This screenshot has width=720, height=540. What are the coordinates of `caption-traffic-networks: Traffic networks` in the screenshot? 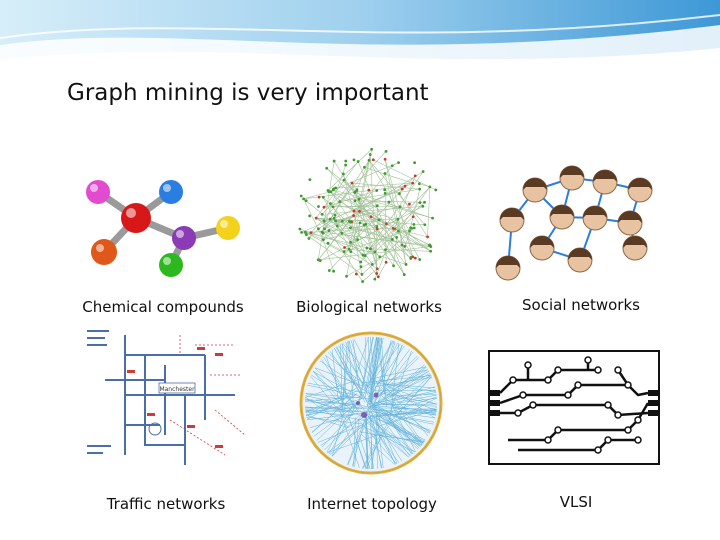 It's located at (166, 504).